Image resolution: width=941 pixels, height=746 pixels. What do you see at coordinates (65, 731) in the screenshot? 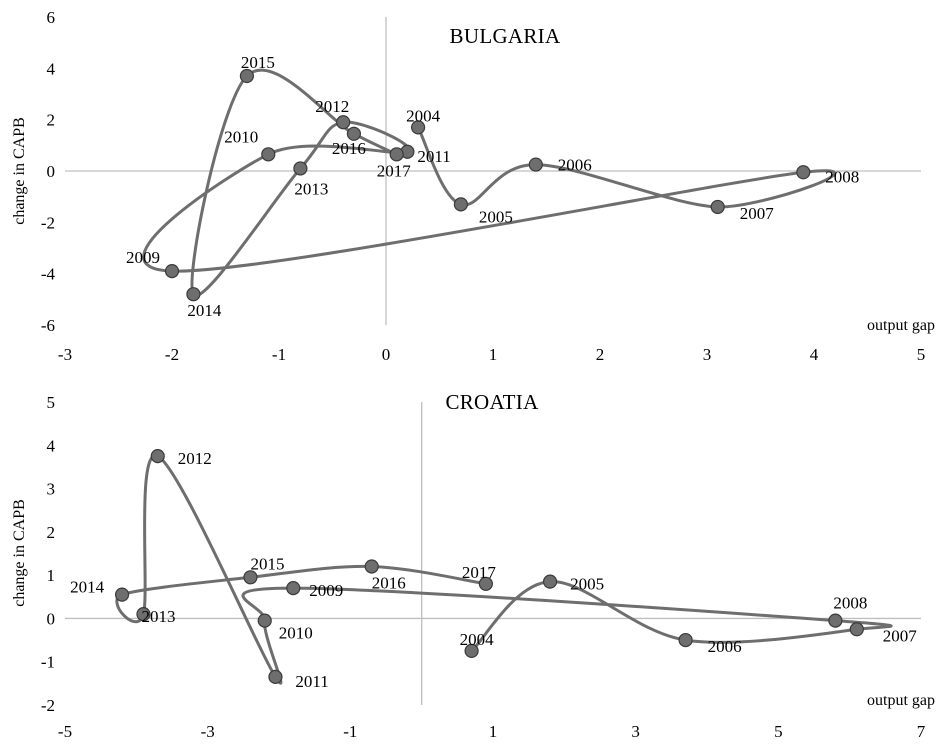
I see `x-tick-label: -5` at bounding box center [65, 731].